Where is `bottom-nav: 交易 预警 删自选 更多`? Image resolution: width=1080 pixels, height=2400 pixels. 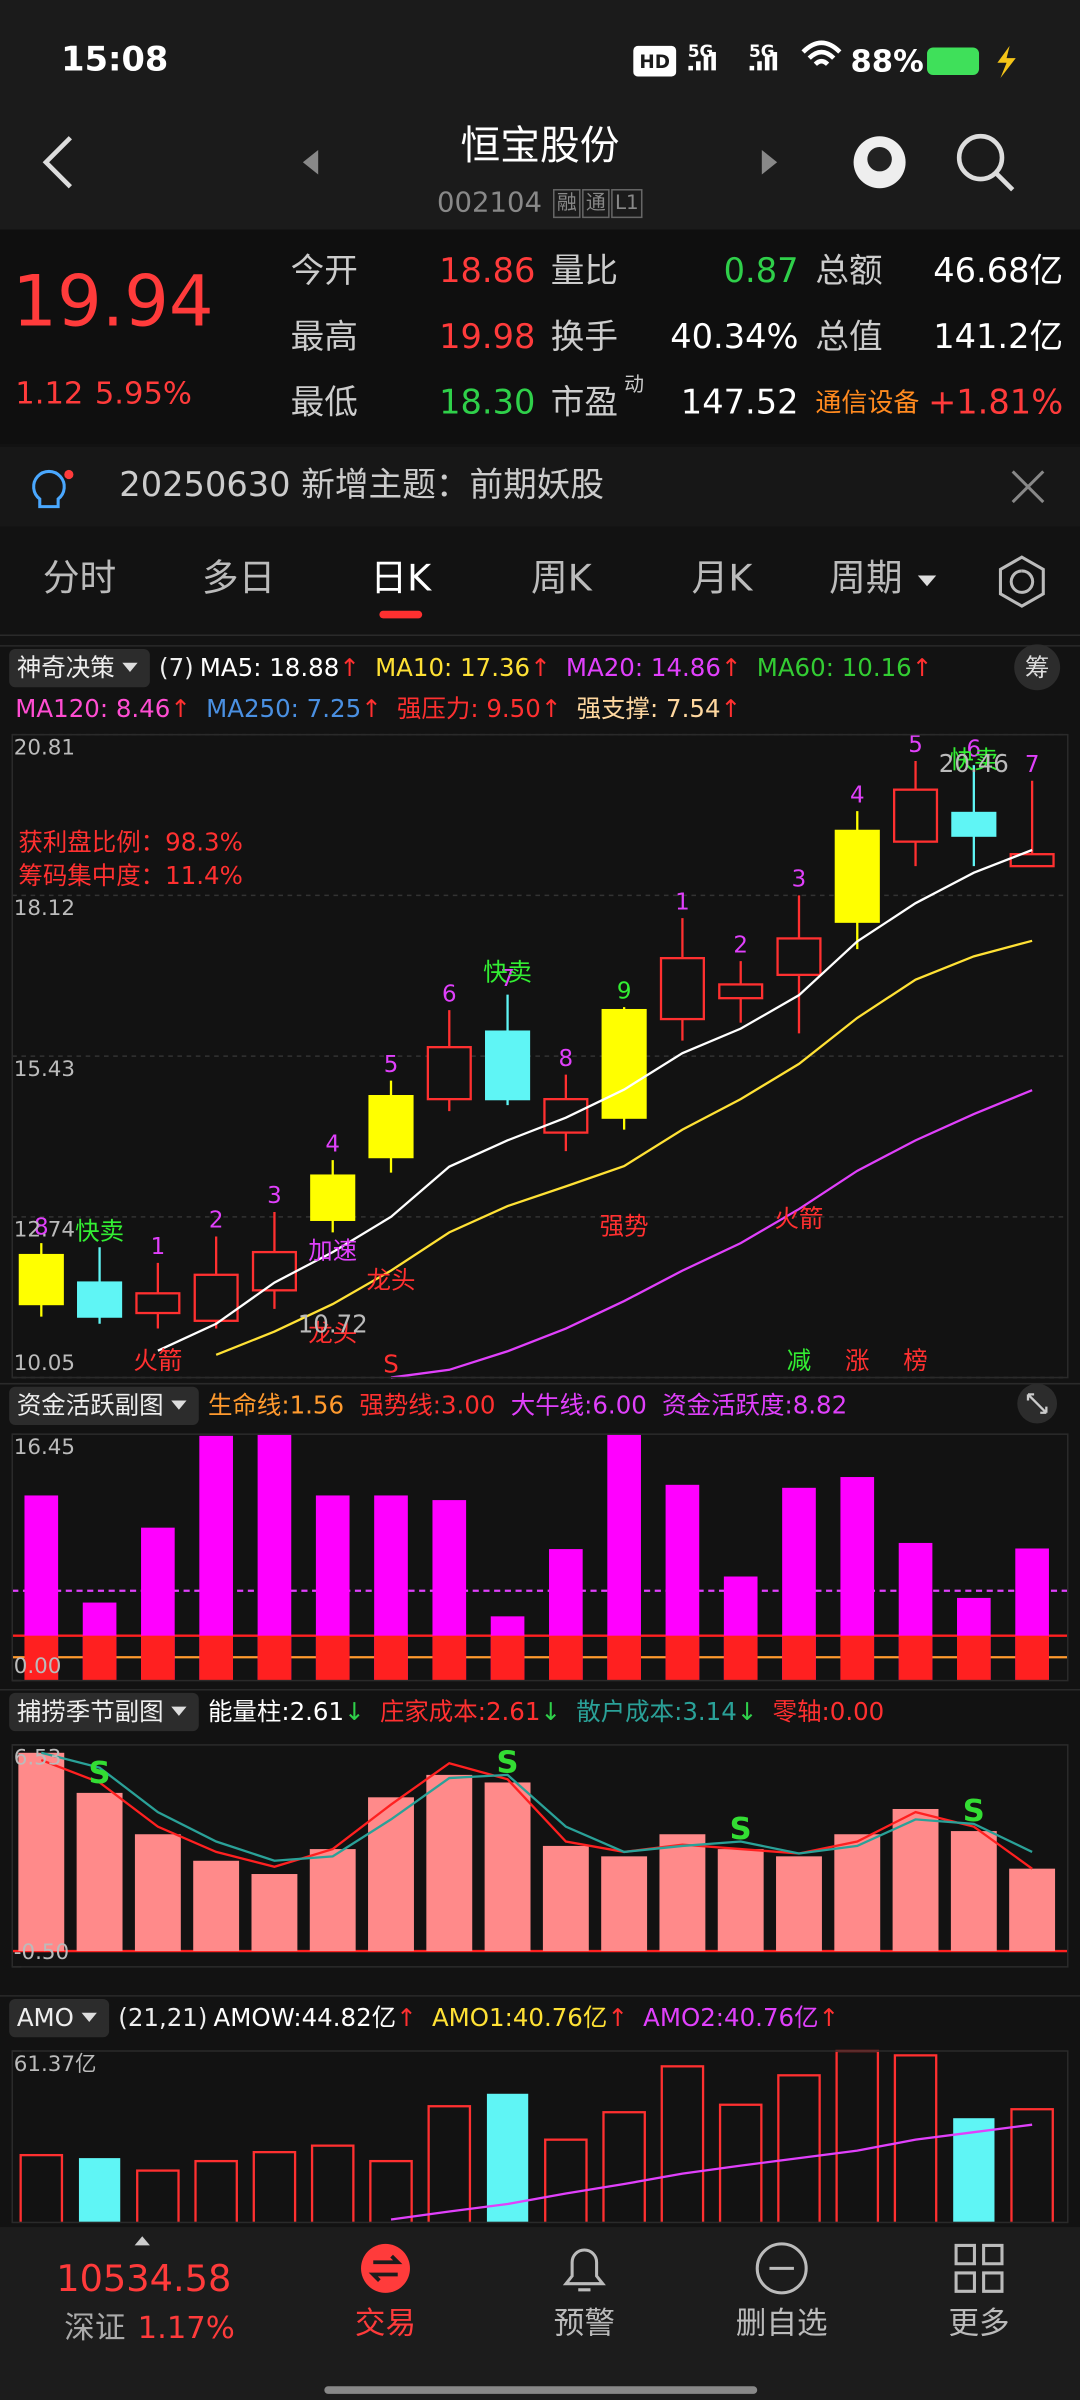
bottom-nav: 交易 预警 删自选 更多 is located at coordinates (682, 2292).